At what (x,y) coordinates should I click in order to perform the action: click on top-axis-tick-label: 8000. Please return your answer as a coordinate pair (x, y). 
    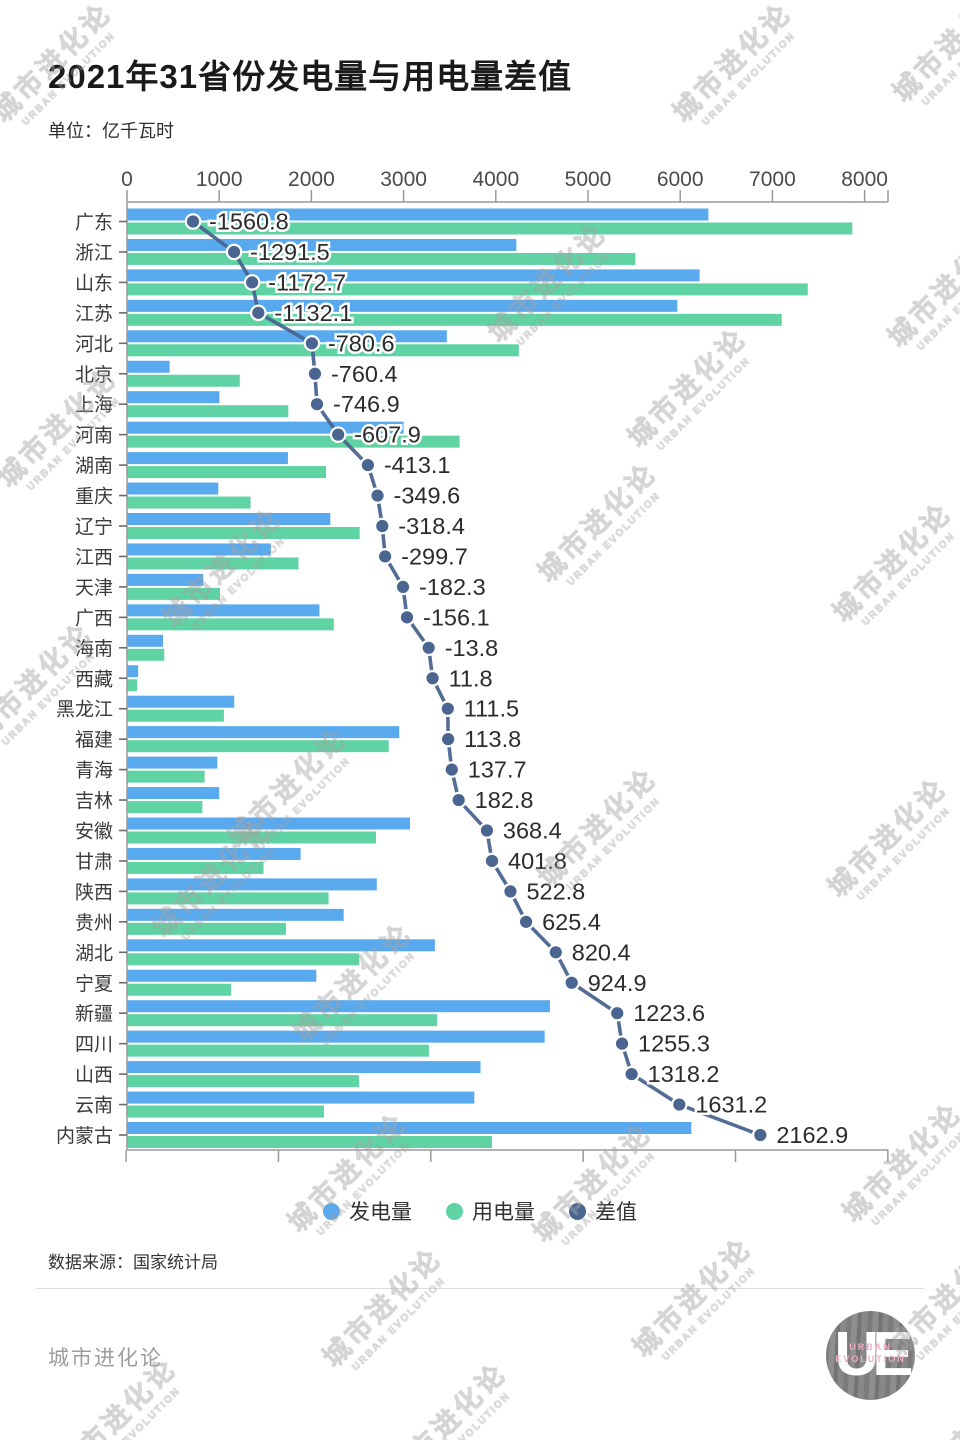
    Looking at the image, I should click on (864, 179).